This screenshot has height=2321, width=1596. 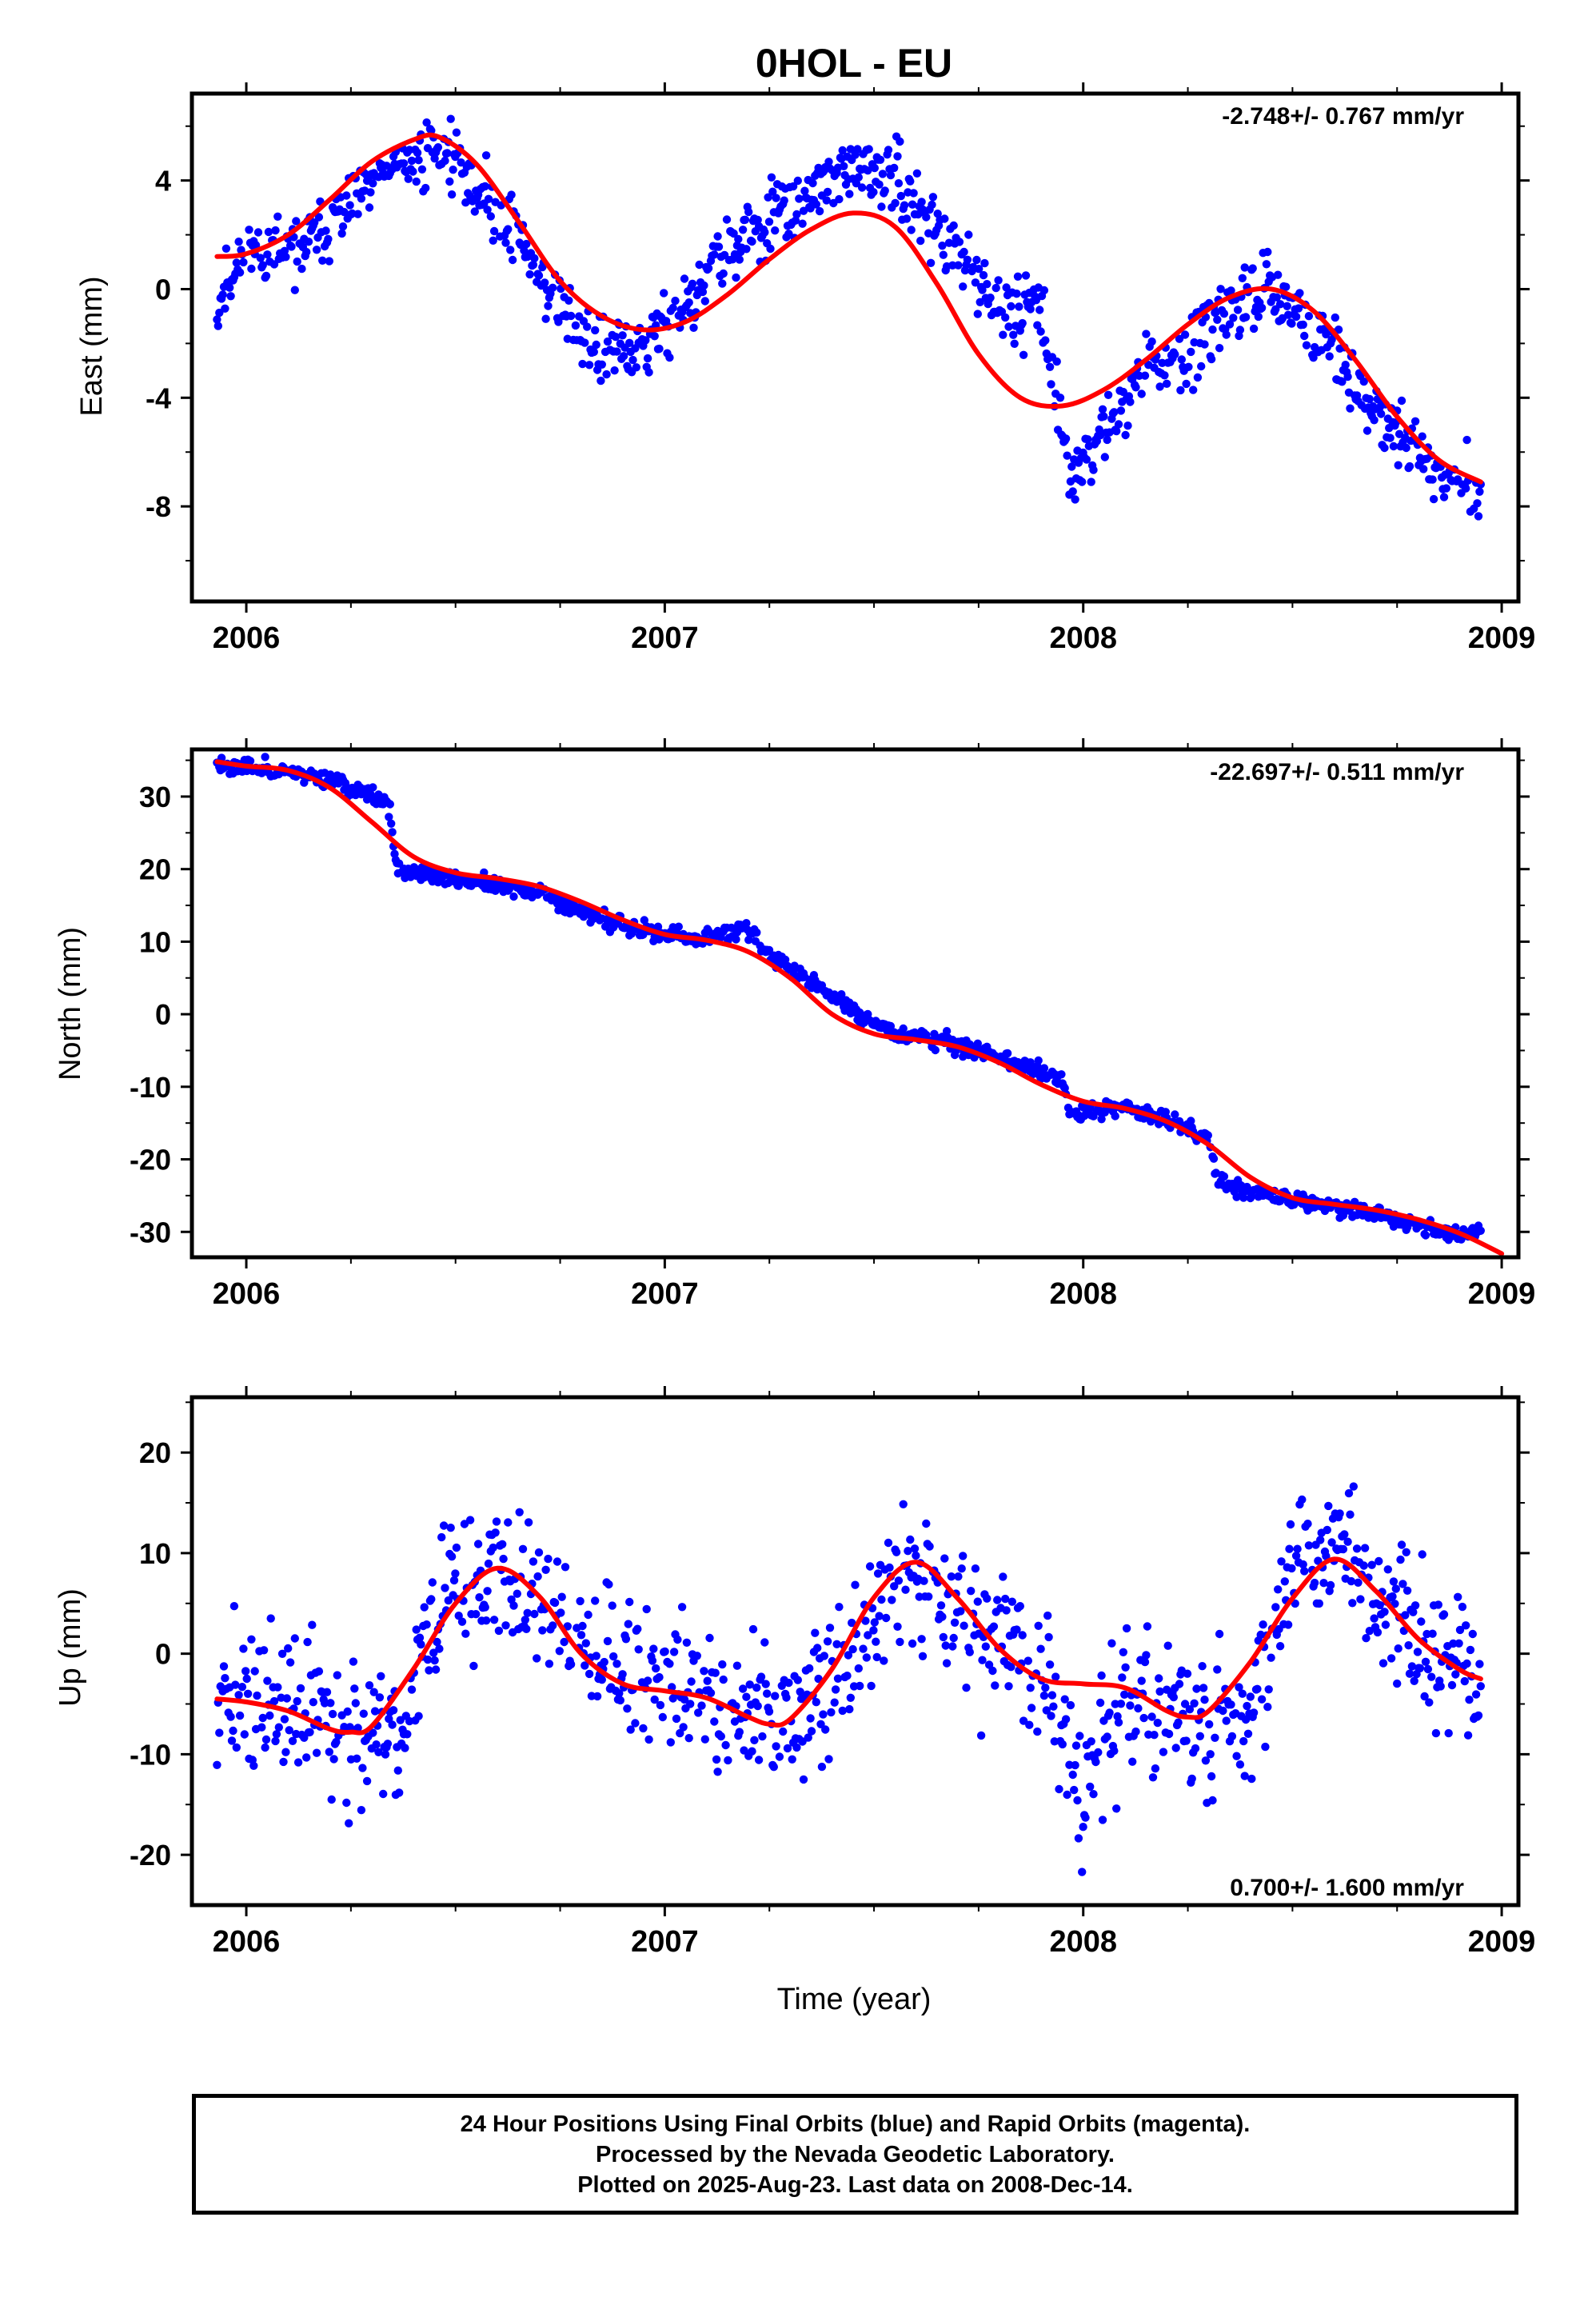 What do you see at coordinates (1502, 638) in the screenshot?
I see `east-x-tick-label: 2009` at bounding box center [1502, 638].